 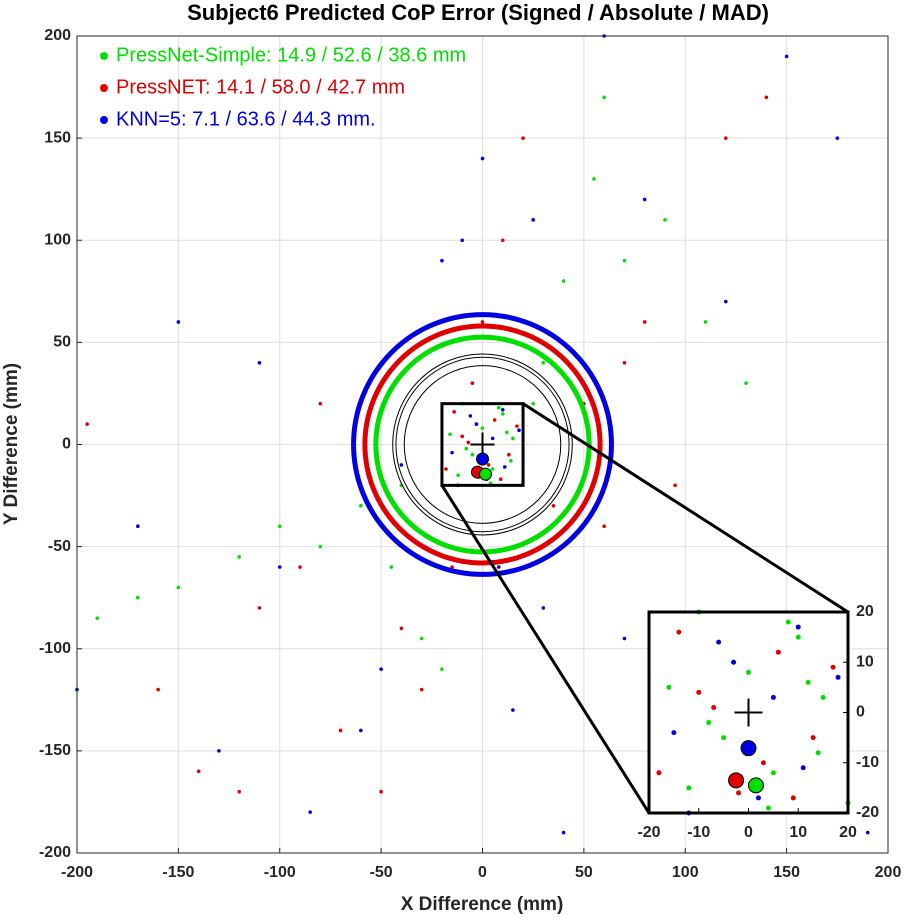 What do you see at coordinates (77, 872) in the screenshot?
I see `x-tick-label: -200` at bounding box center [77, 872].